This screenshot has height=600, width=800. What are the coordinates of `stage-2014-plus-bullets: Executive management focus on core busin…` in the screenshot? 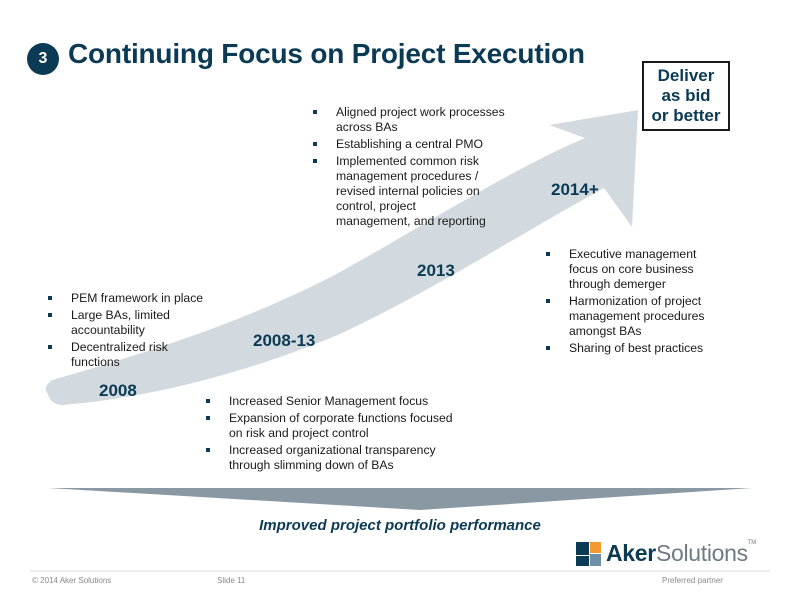 It's located at (635, 302).